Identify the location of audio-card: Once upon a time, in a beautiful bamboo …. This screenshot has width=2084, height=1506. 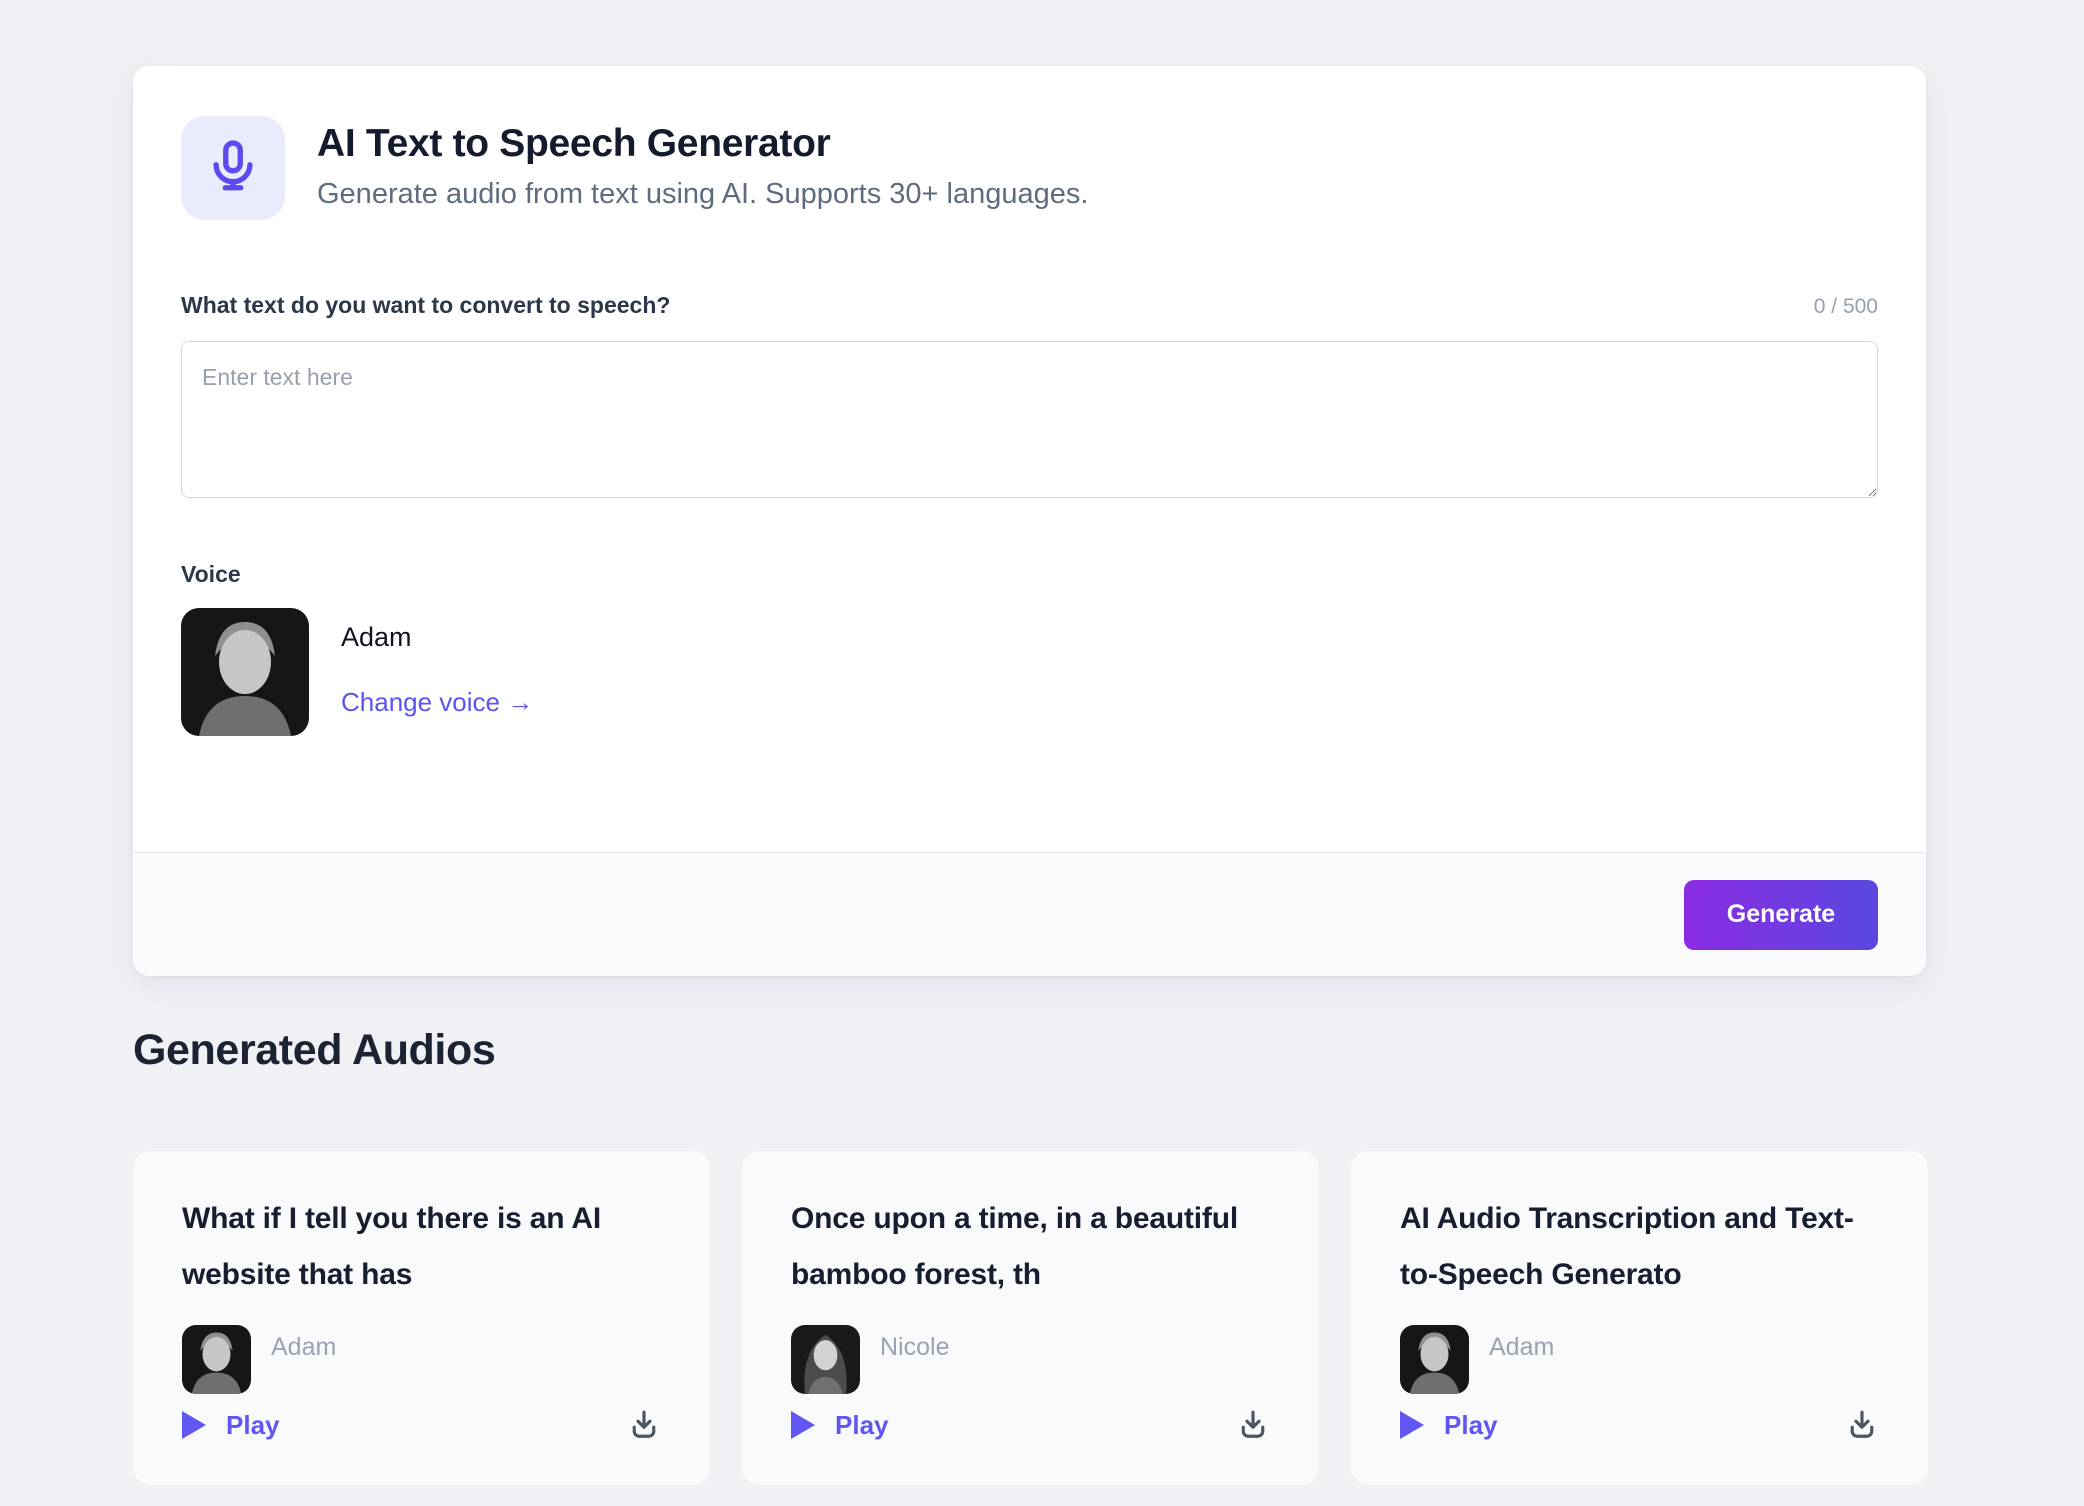
(1030, 1318).